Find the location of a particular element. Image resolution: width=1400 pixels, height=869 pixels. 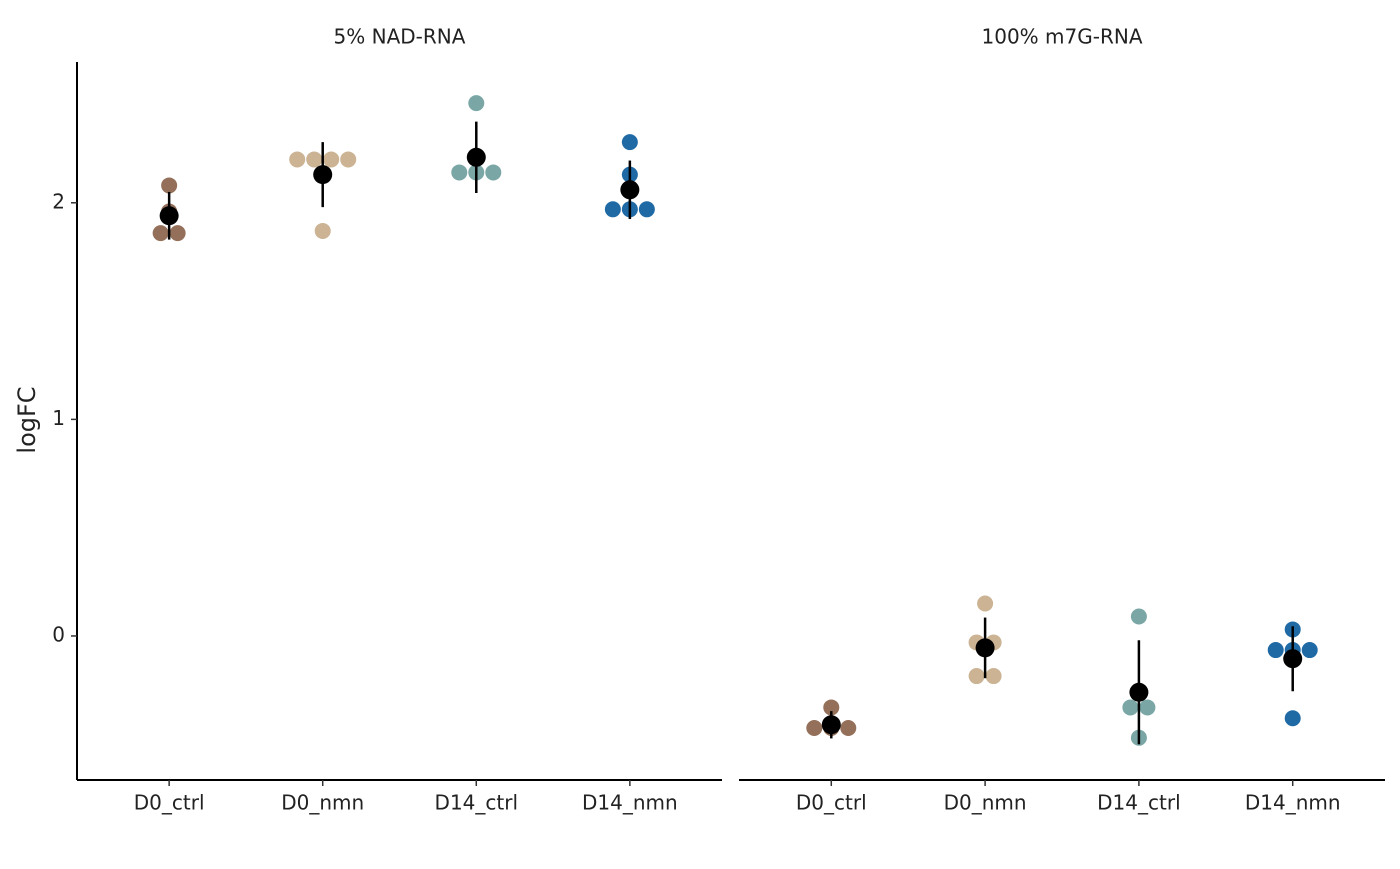

y-tick-label: 2 is located at coordinates (58, 201).